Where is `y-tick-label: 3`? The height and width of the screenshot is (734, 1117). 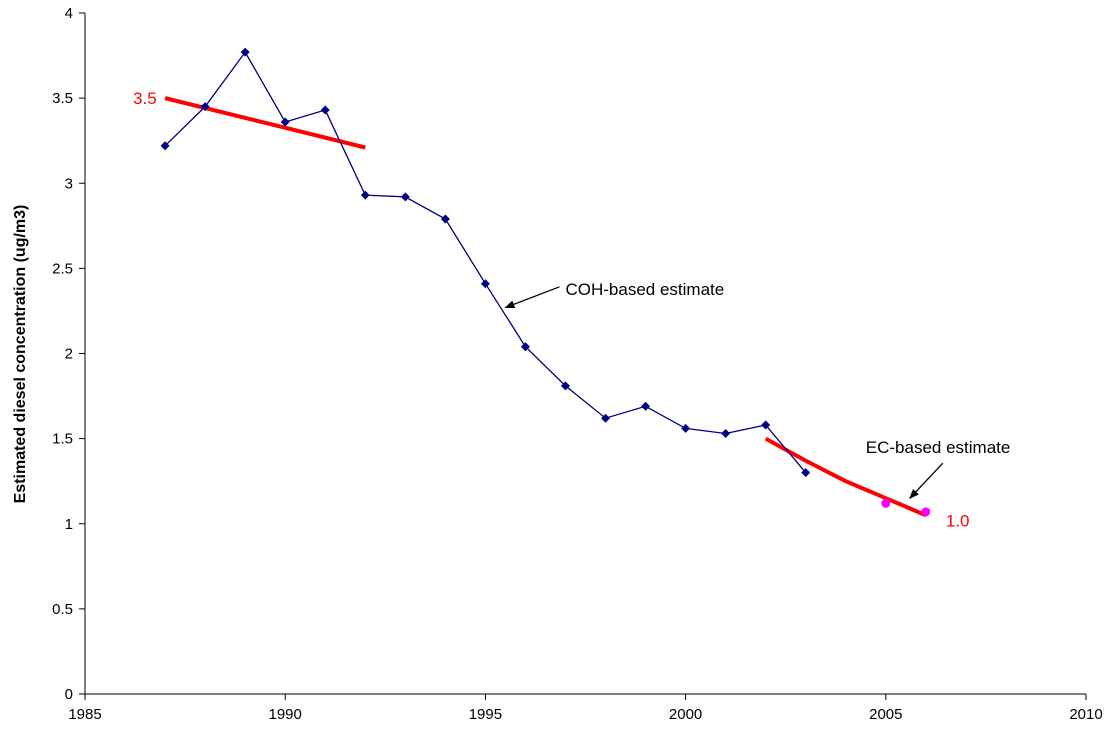
y-tick-label: 3 is located at coordinates (69, 183).